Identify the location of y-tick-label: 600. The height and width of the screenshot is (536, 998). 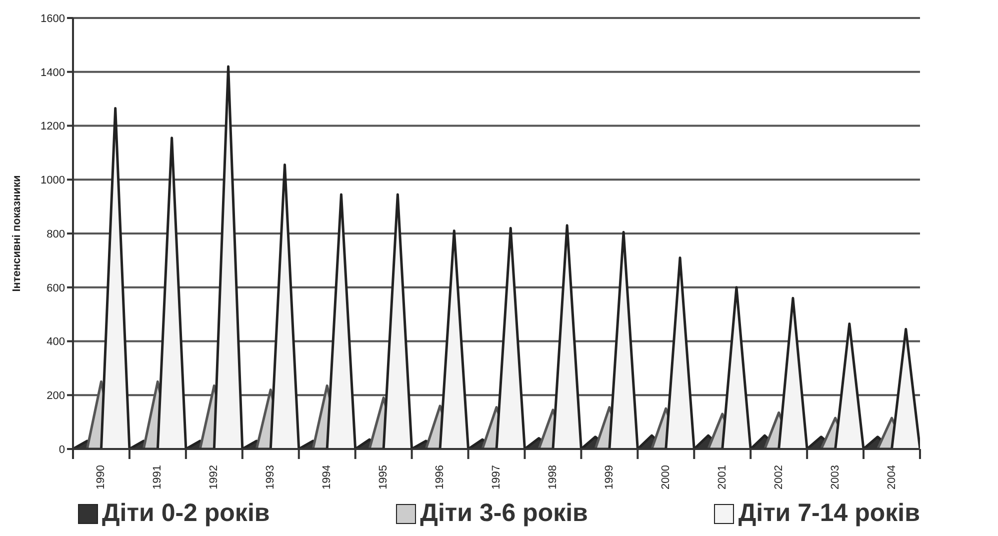
(55, 288).